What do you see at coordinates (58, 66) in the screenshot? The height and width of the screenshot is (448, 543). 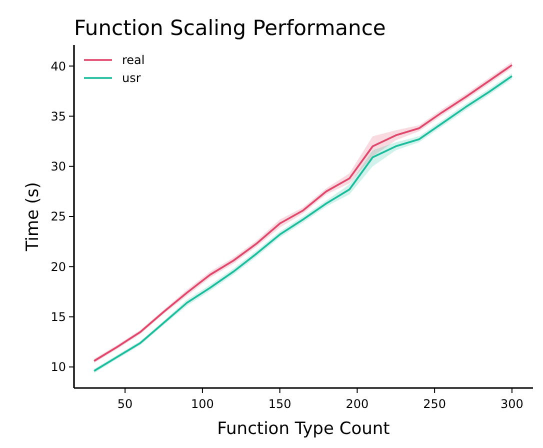 I see `y-tick-label: 40` at bounding box center [58, 66].